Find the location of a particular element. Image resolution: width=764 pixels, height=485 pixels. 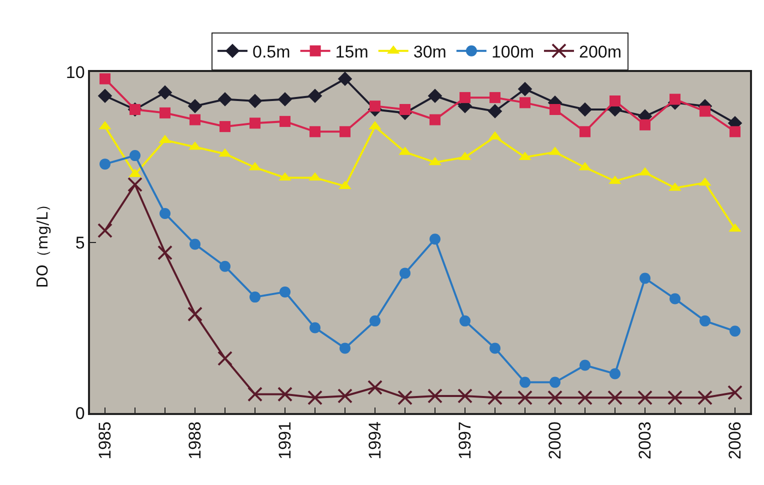

x-tick-label: 1994 is located at coordinates (375, 441).